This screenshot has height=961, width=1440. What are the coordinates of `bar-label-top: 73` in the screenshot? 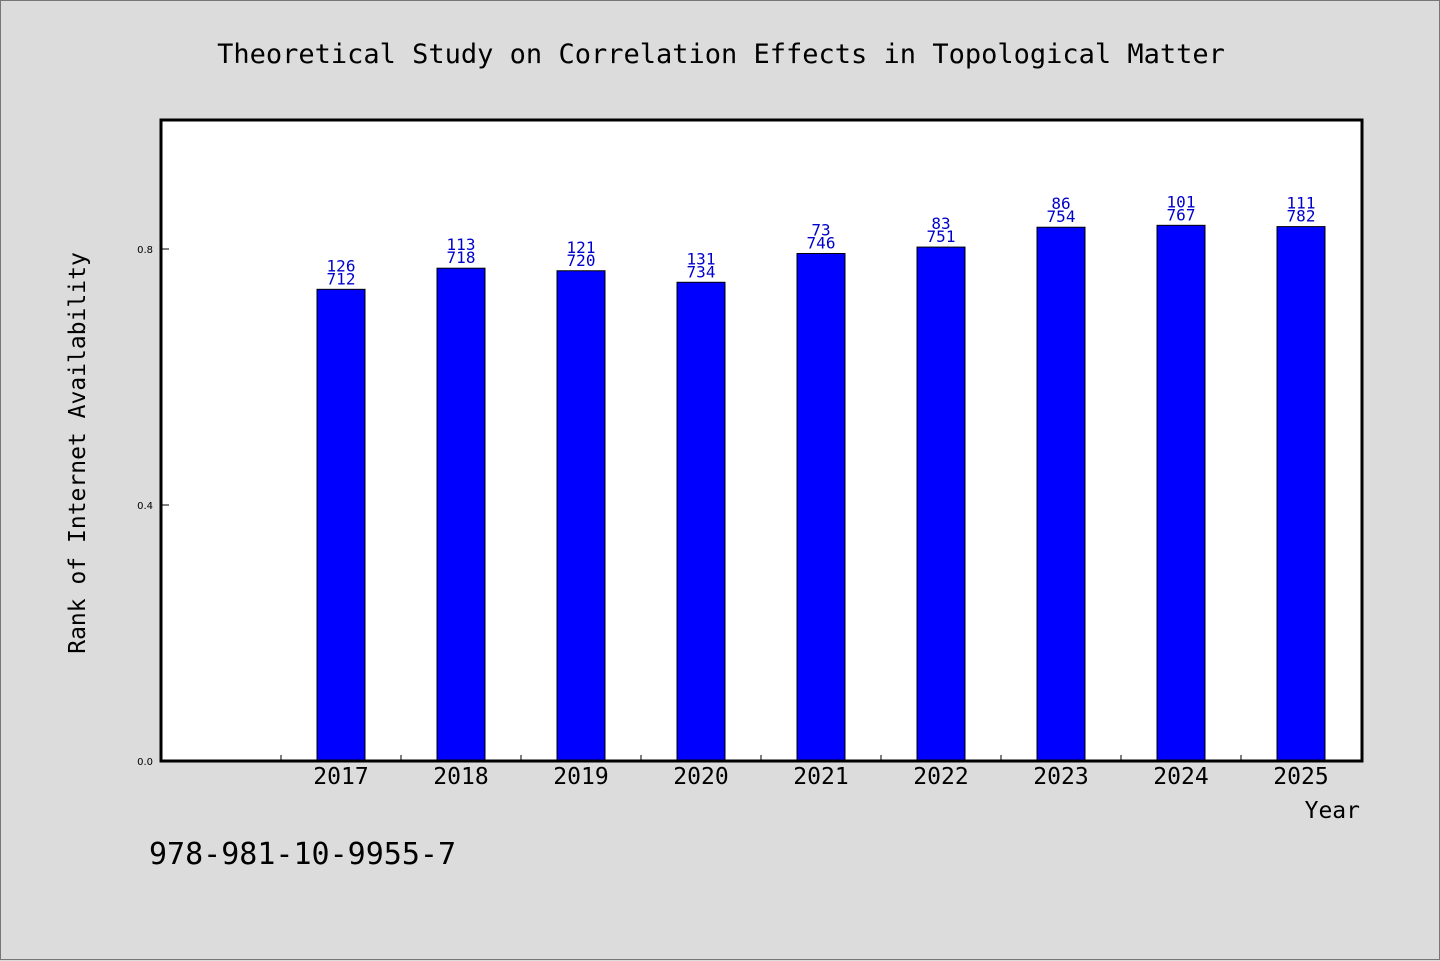 It's located at (820, 229).